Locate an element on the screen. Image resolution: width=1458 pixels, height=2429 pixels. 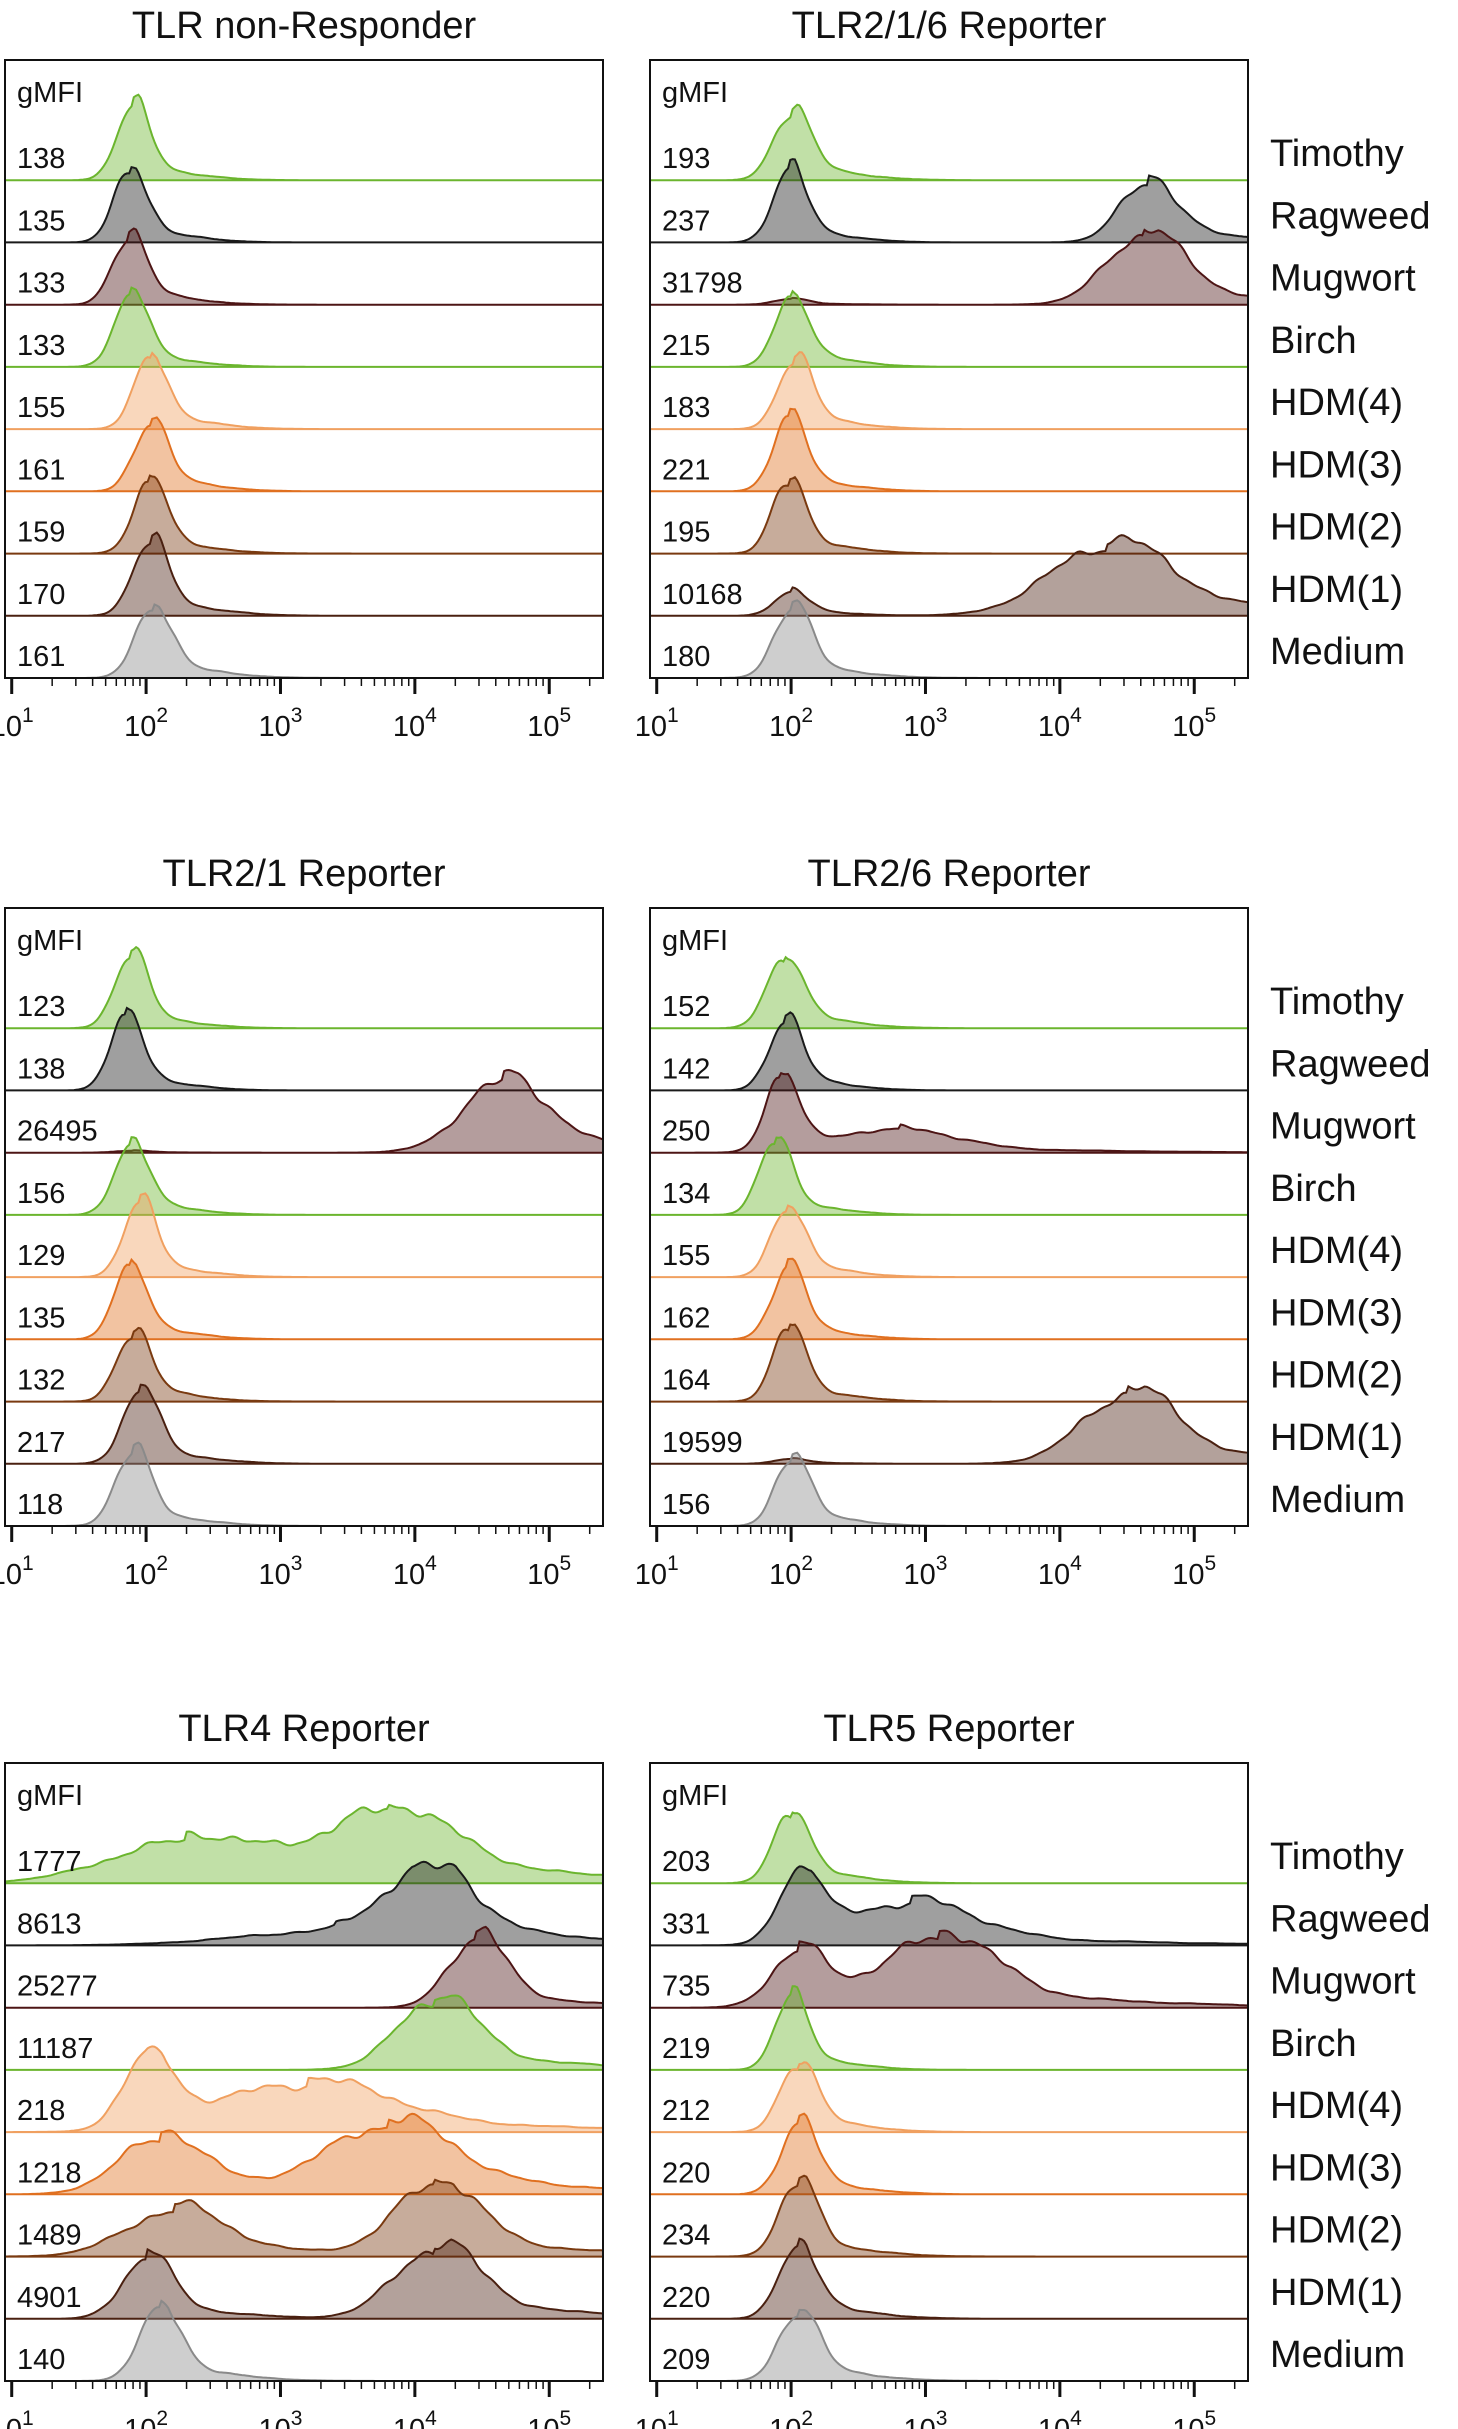
gmfi-value: 31798 is located at coordinates (702, 284).